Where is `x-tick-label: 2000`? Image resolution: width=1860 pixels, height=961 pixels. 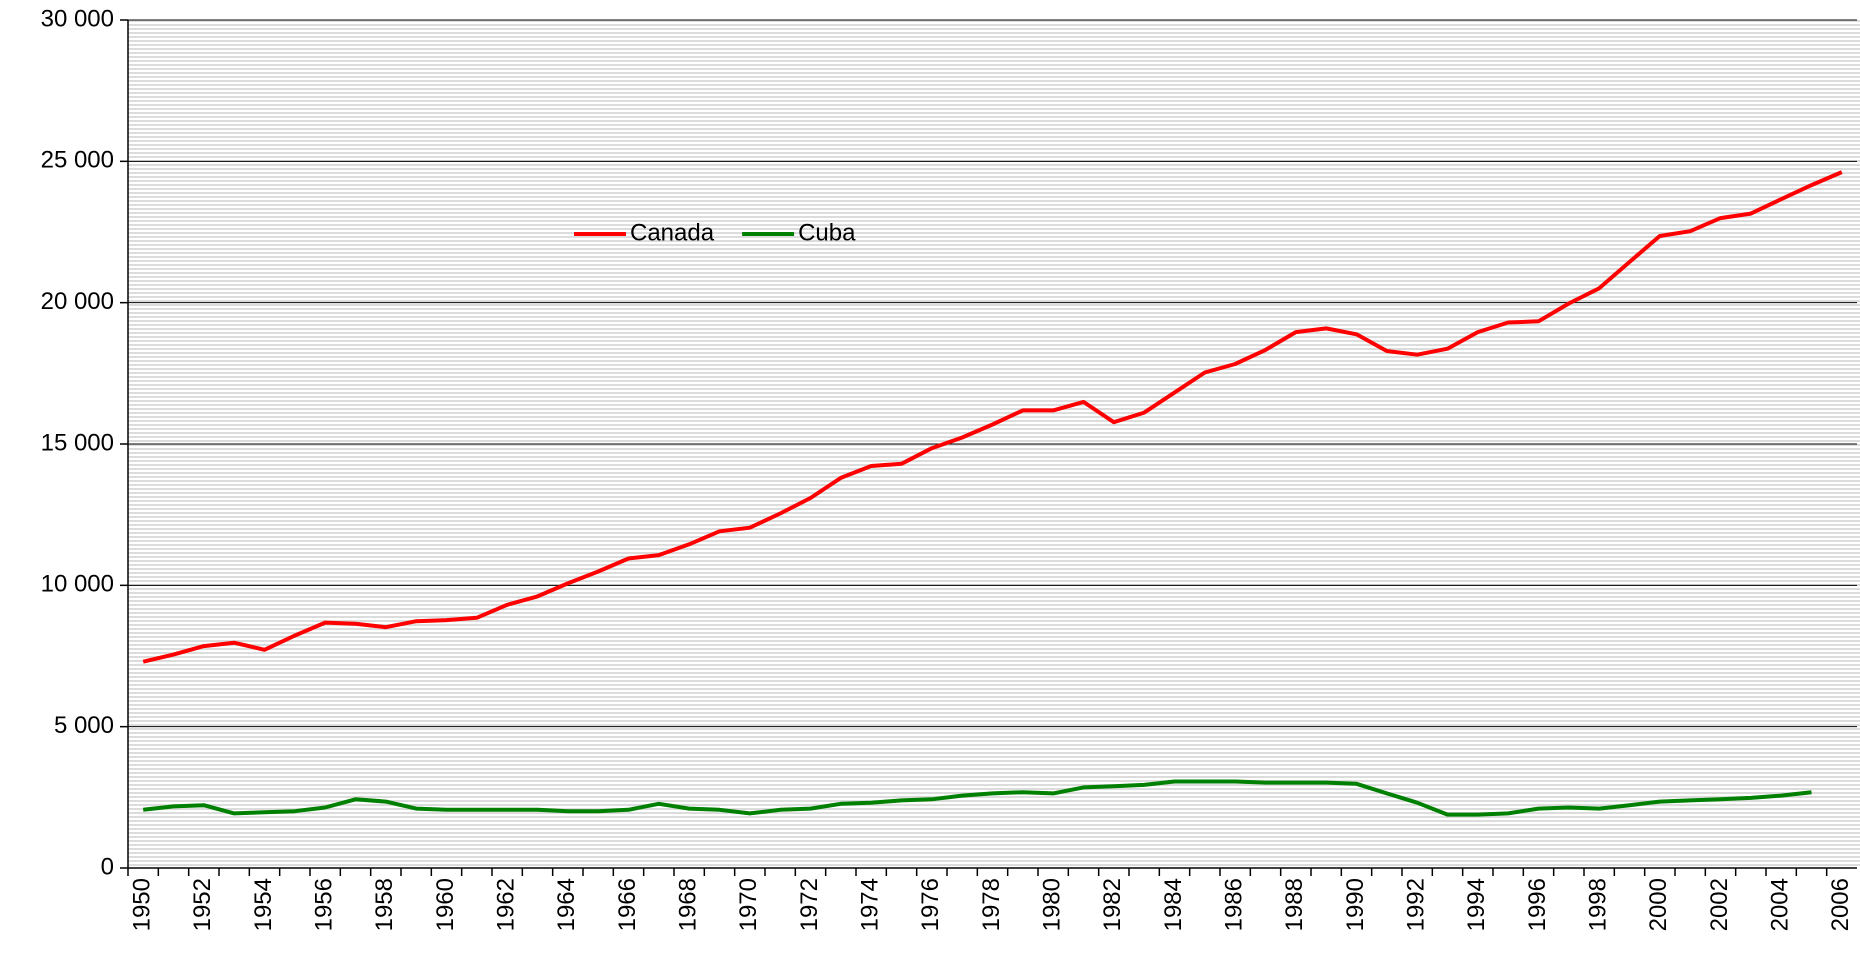
x-tick-label: 2000 is located at coordinates (1658, 904).